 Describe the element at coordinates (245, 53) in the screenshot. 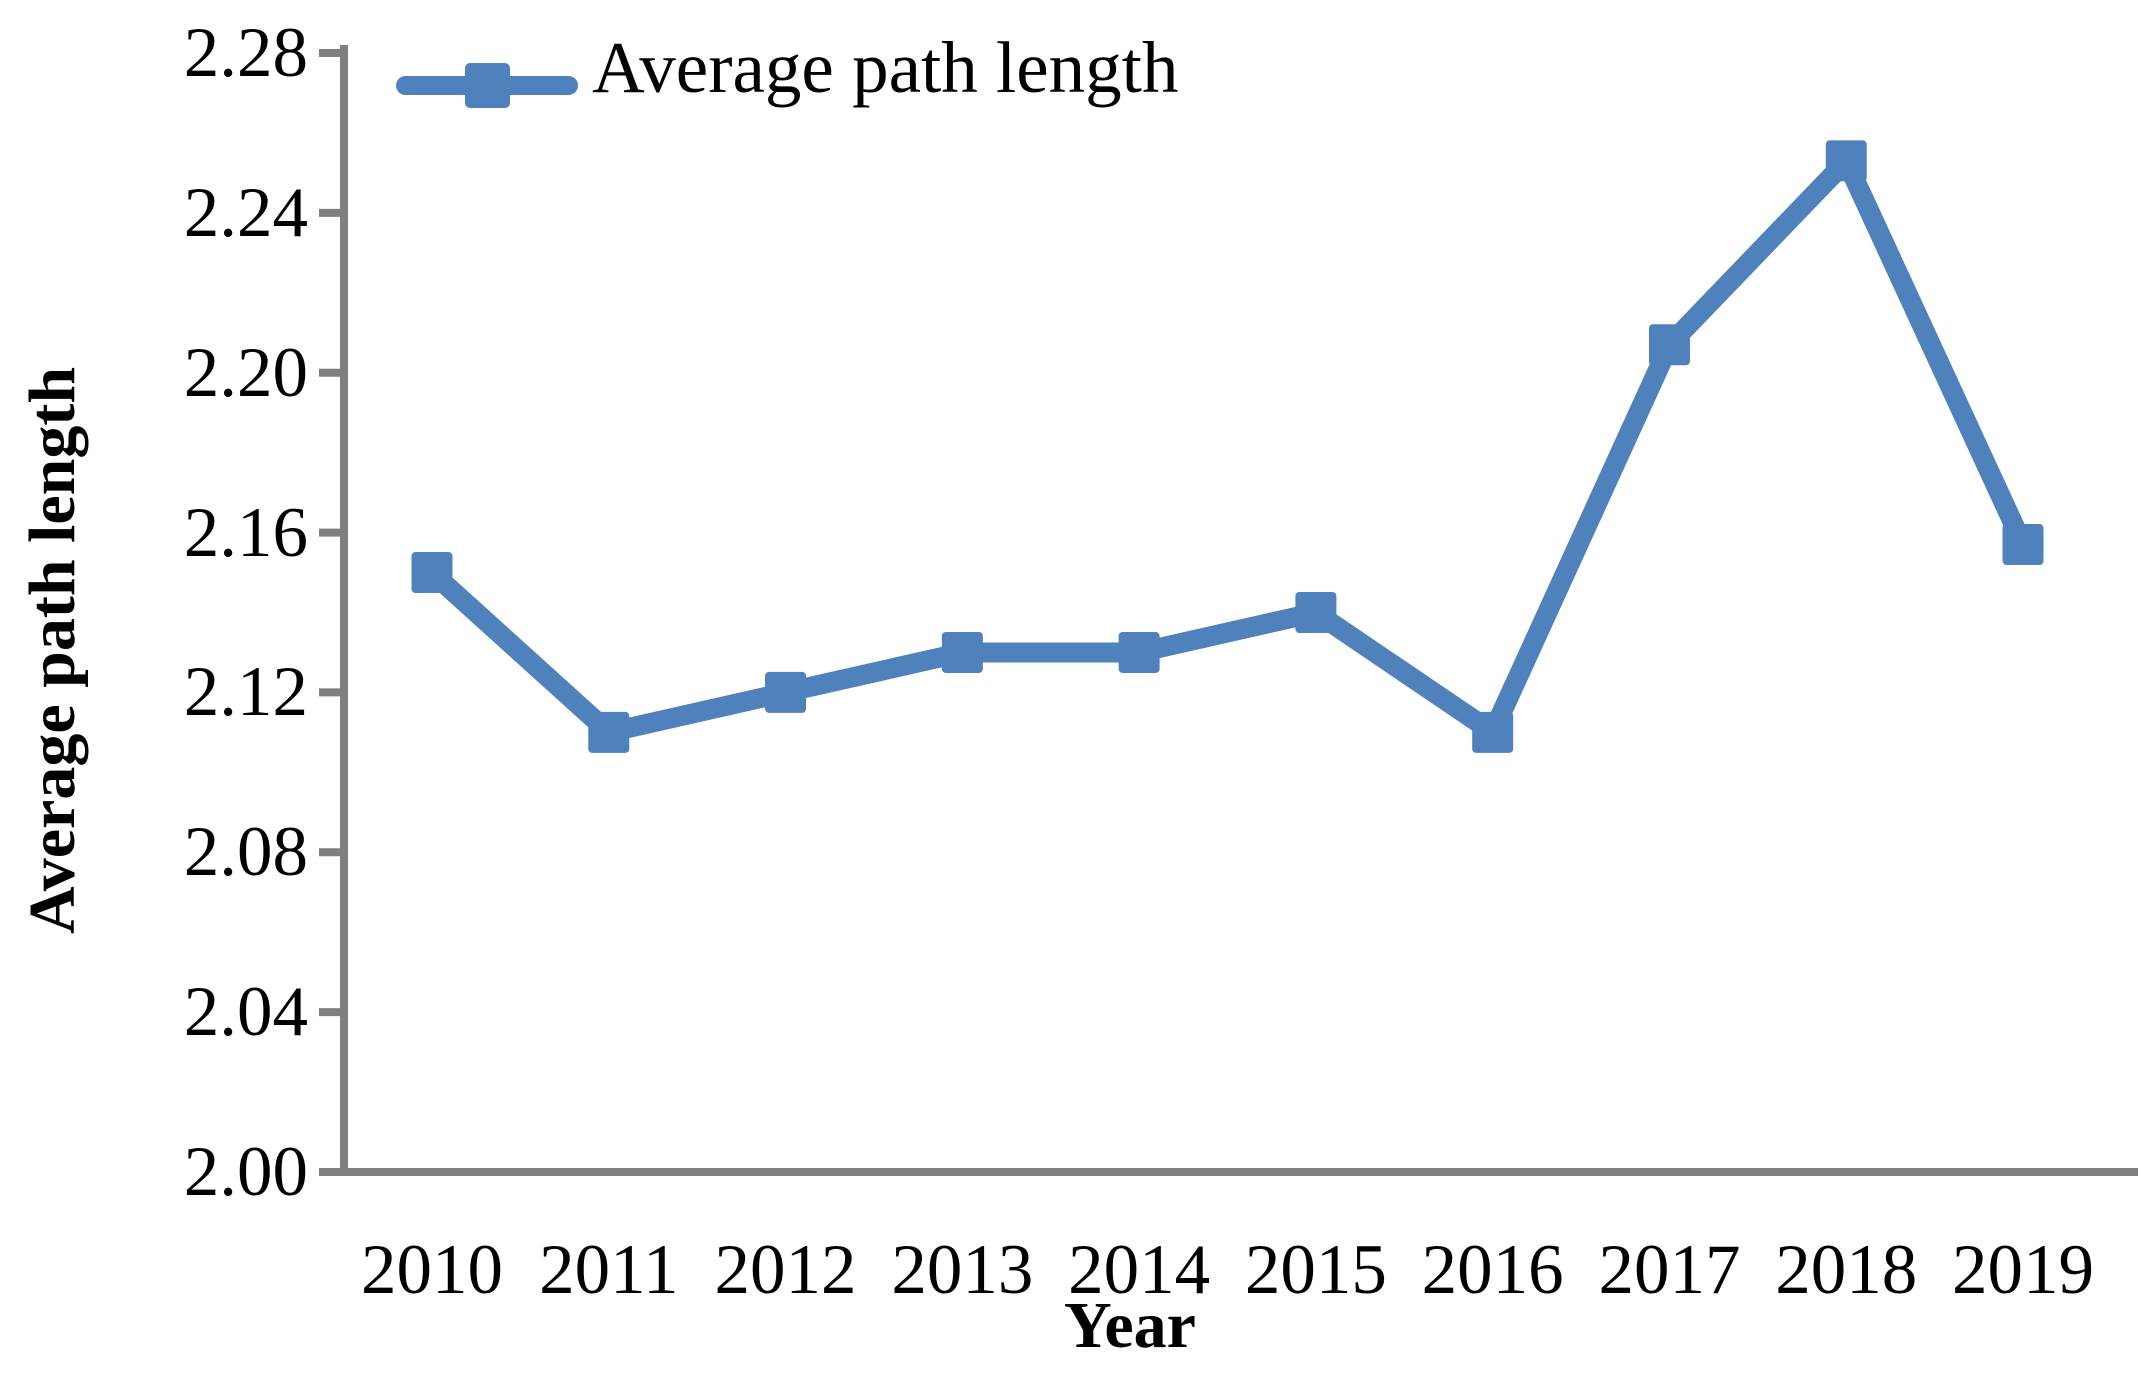

I see `y-tick-label: 2.28` at that location.